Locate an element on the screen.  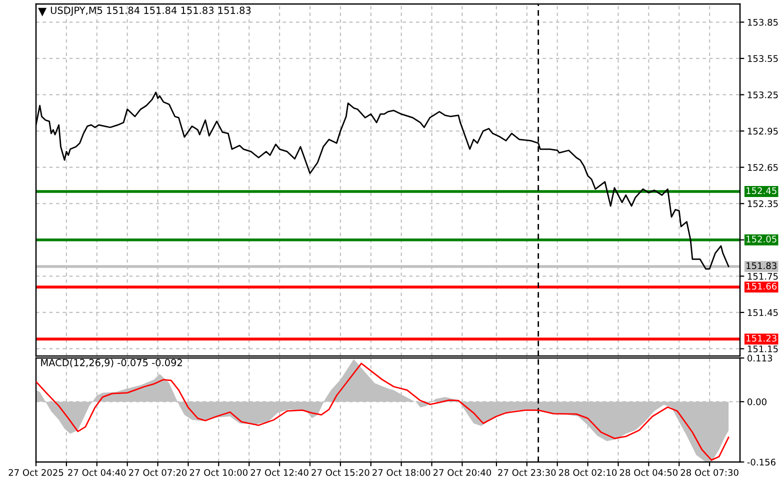
x-tick-label: 27 Oct 23:30 is located at coordinates (527, 472).